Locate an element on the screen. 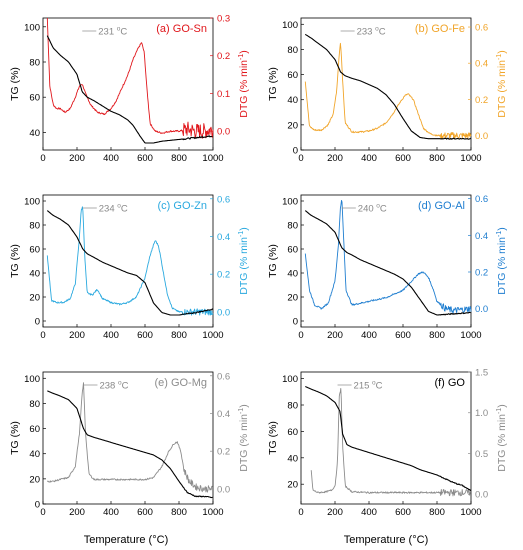 The height and width of the screenshot is (550, 523). panel-label: (b) GO-Fe is located at coordinates (440, 29).